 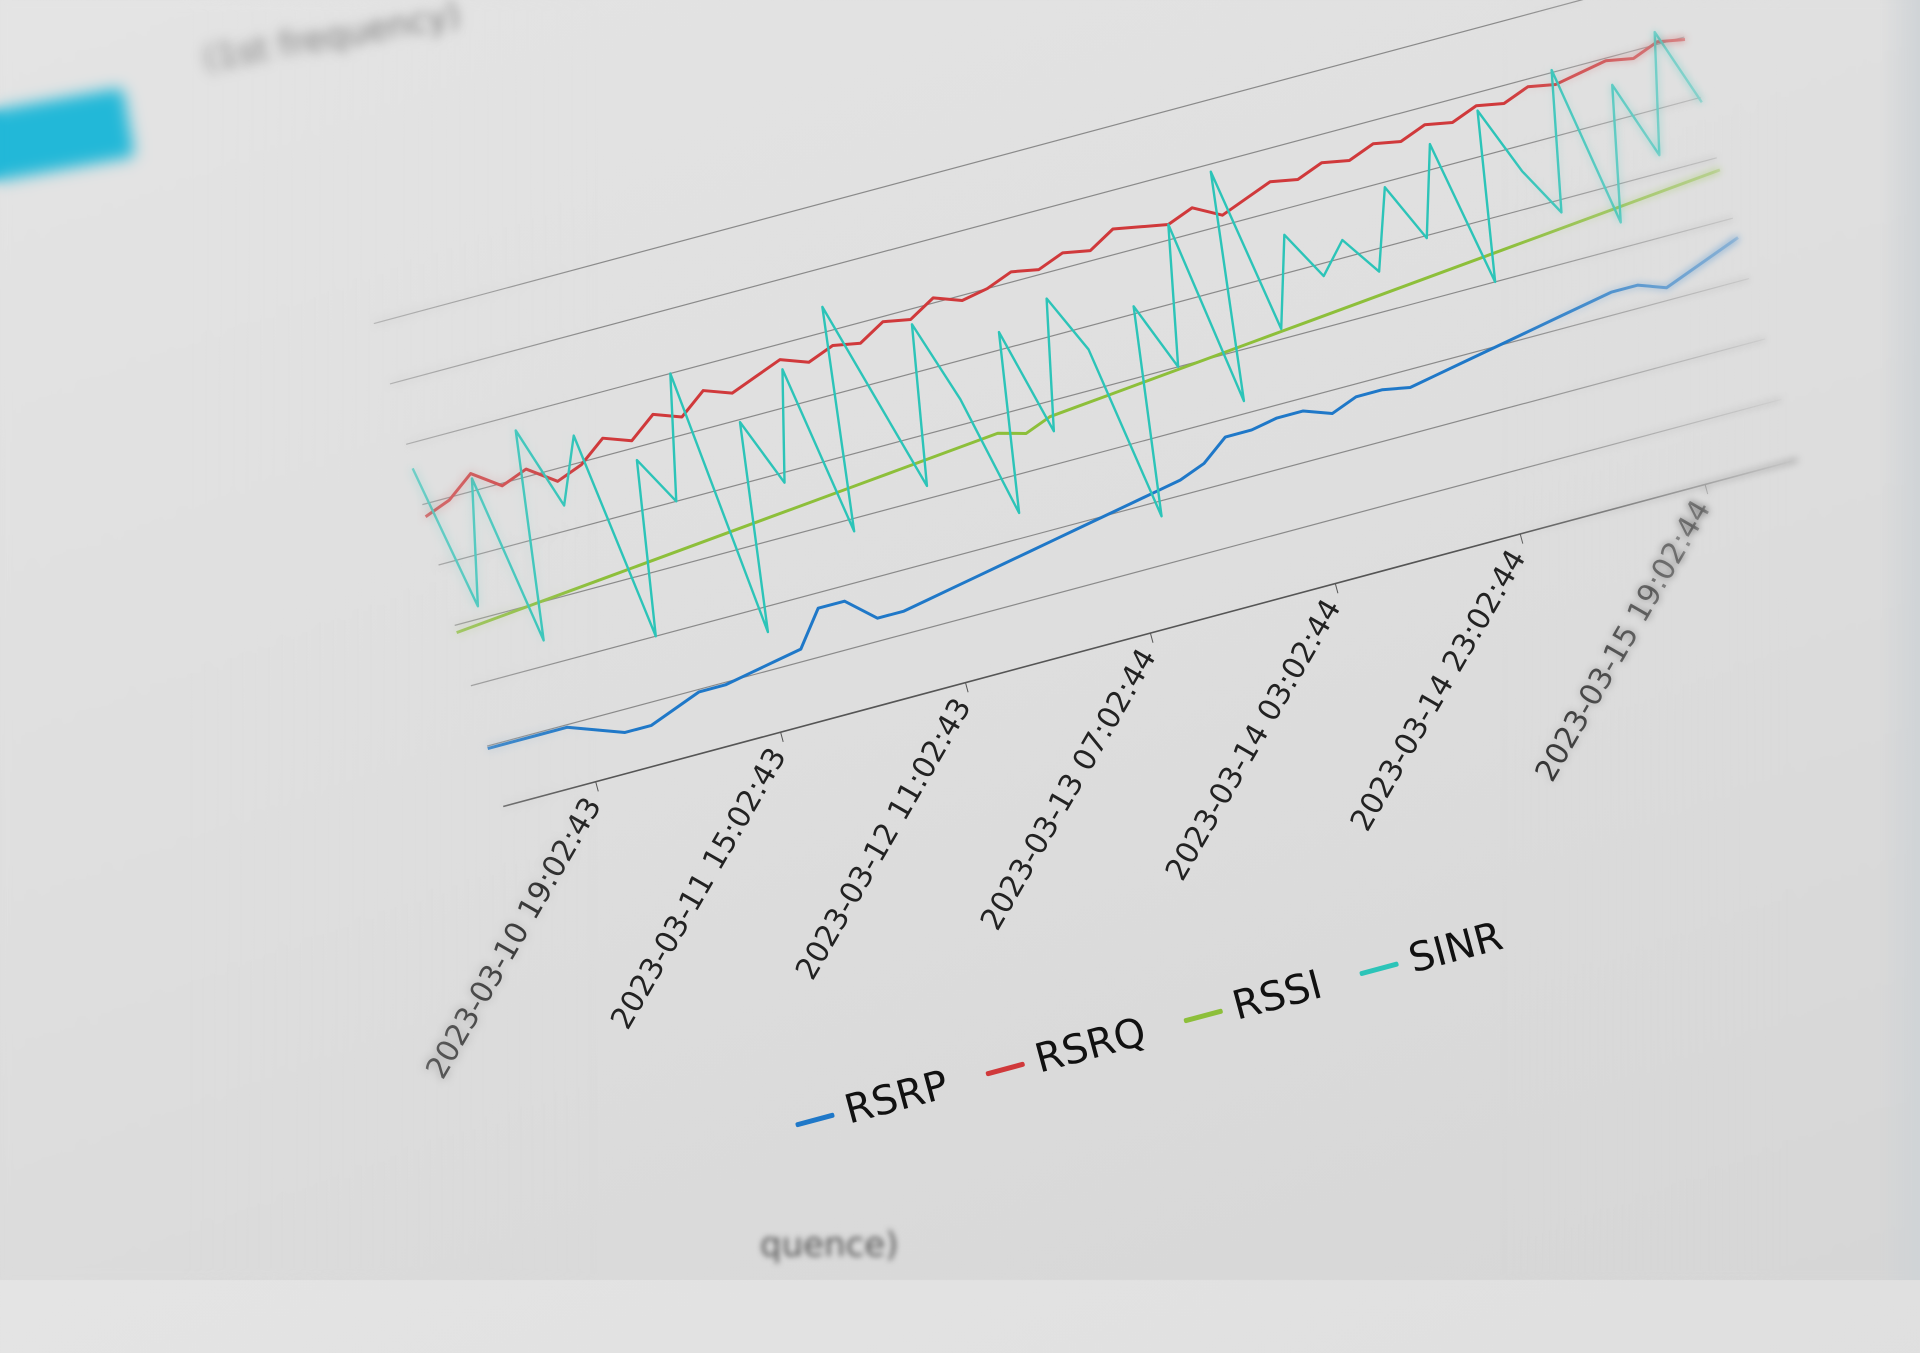 What do you see at coordinates (1090, 1045) in the screenshot?
I see `legend-label: RSRQ` at bounding box center [1090, 1045].